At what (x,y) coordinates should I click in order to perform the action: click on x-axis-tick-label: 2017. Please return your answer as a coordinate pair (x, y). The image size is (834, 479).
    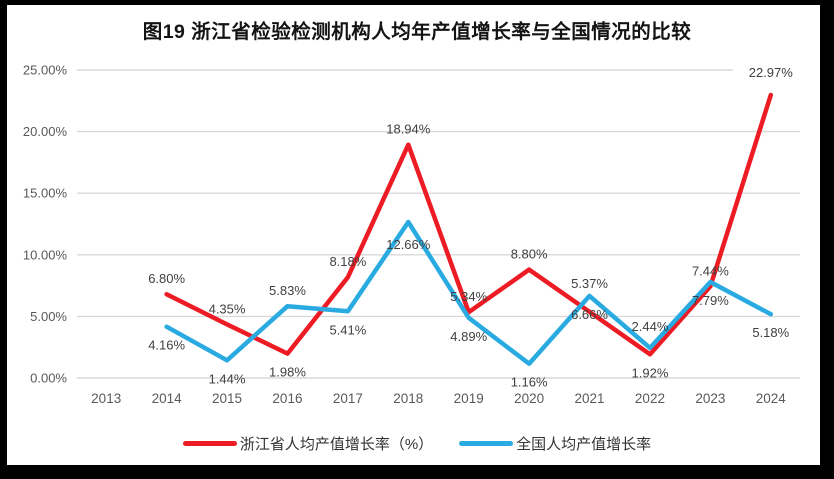
    Looking at the image, I should click on (348, 398).